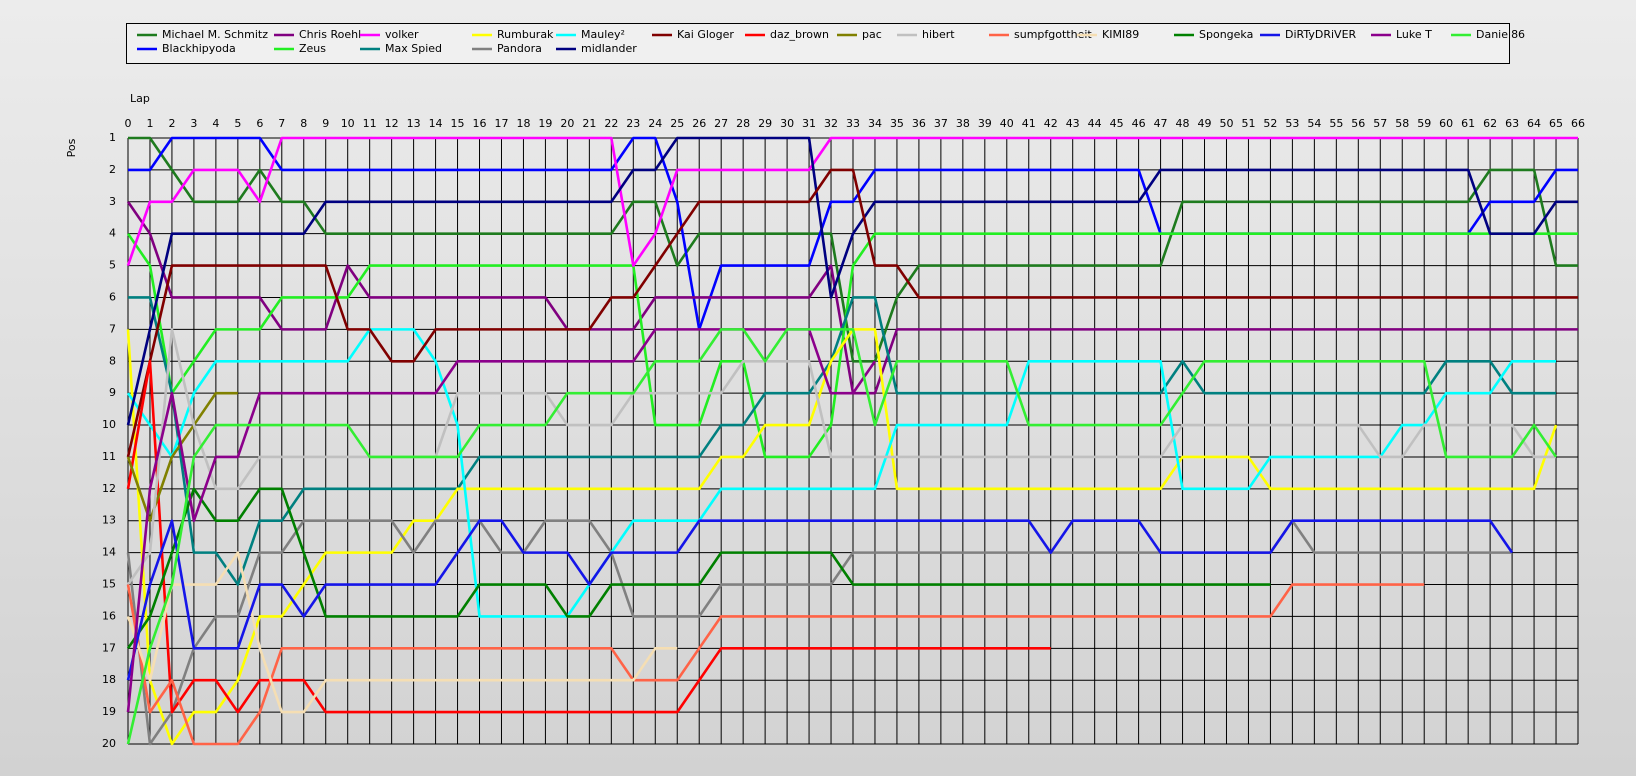 This screenshot has width=1636, height=776. I want to click on x-tick-label: 20, so click(567, 123).